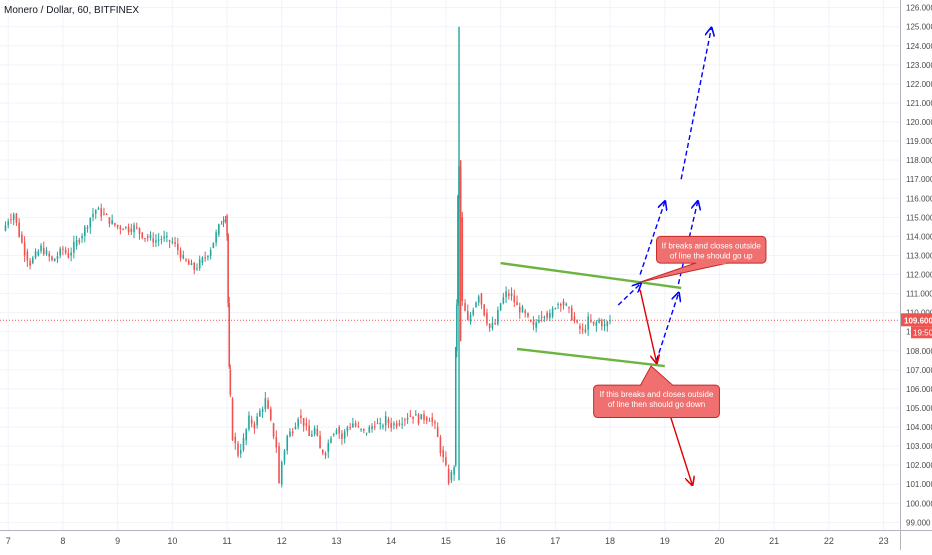 Image resolution: width=932 pixels, height=555 pixels. What do you see at coordinates (919, 179) in the screenshot?
I see `price-tick-label: 117.000` at bounding box center [919, 179].